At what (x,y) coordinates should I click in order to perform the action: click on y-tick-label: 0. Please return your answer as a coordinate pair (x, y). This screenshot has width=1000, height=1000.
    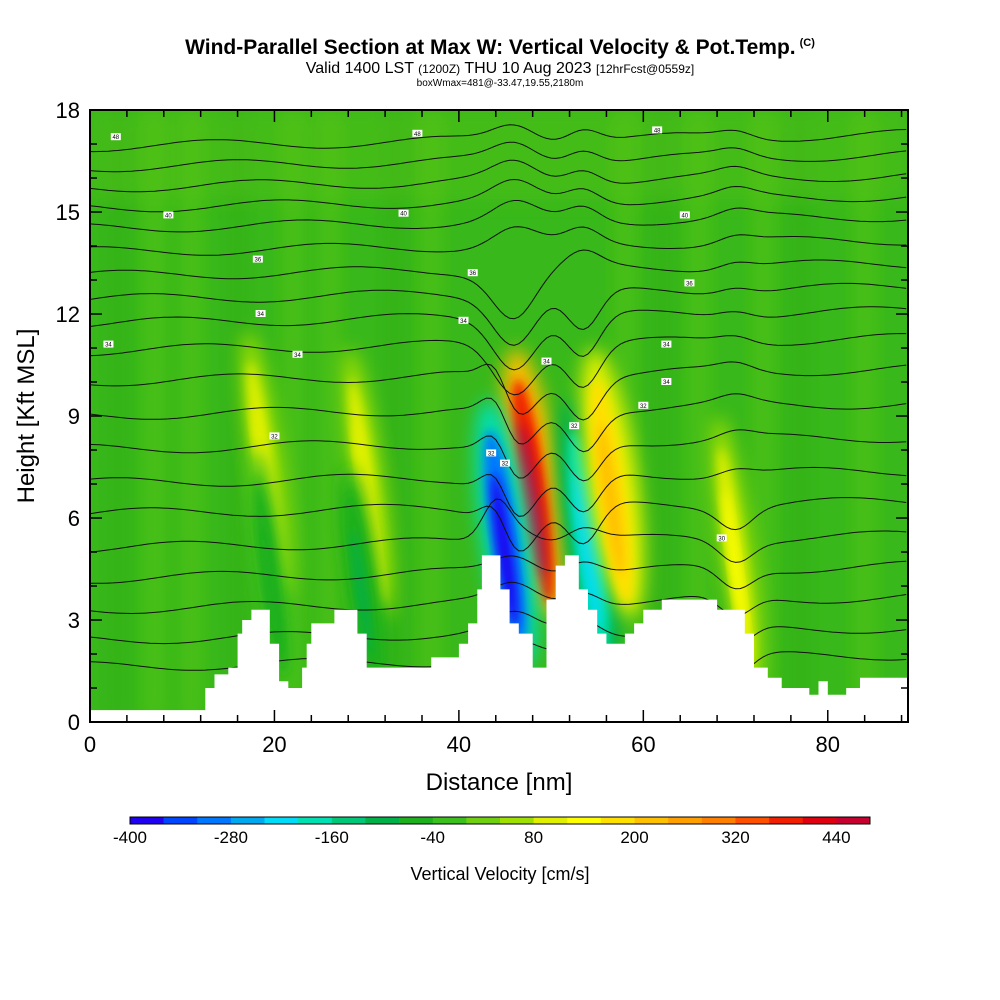
    Looking at the image, I should click on (74, 722).